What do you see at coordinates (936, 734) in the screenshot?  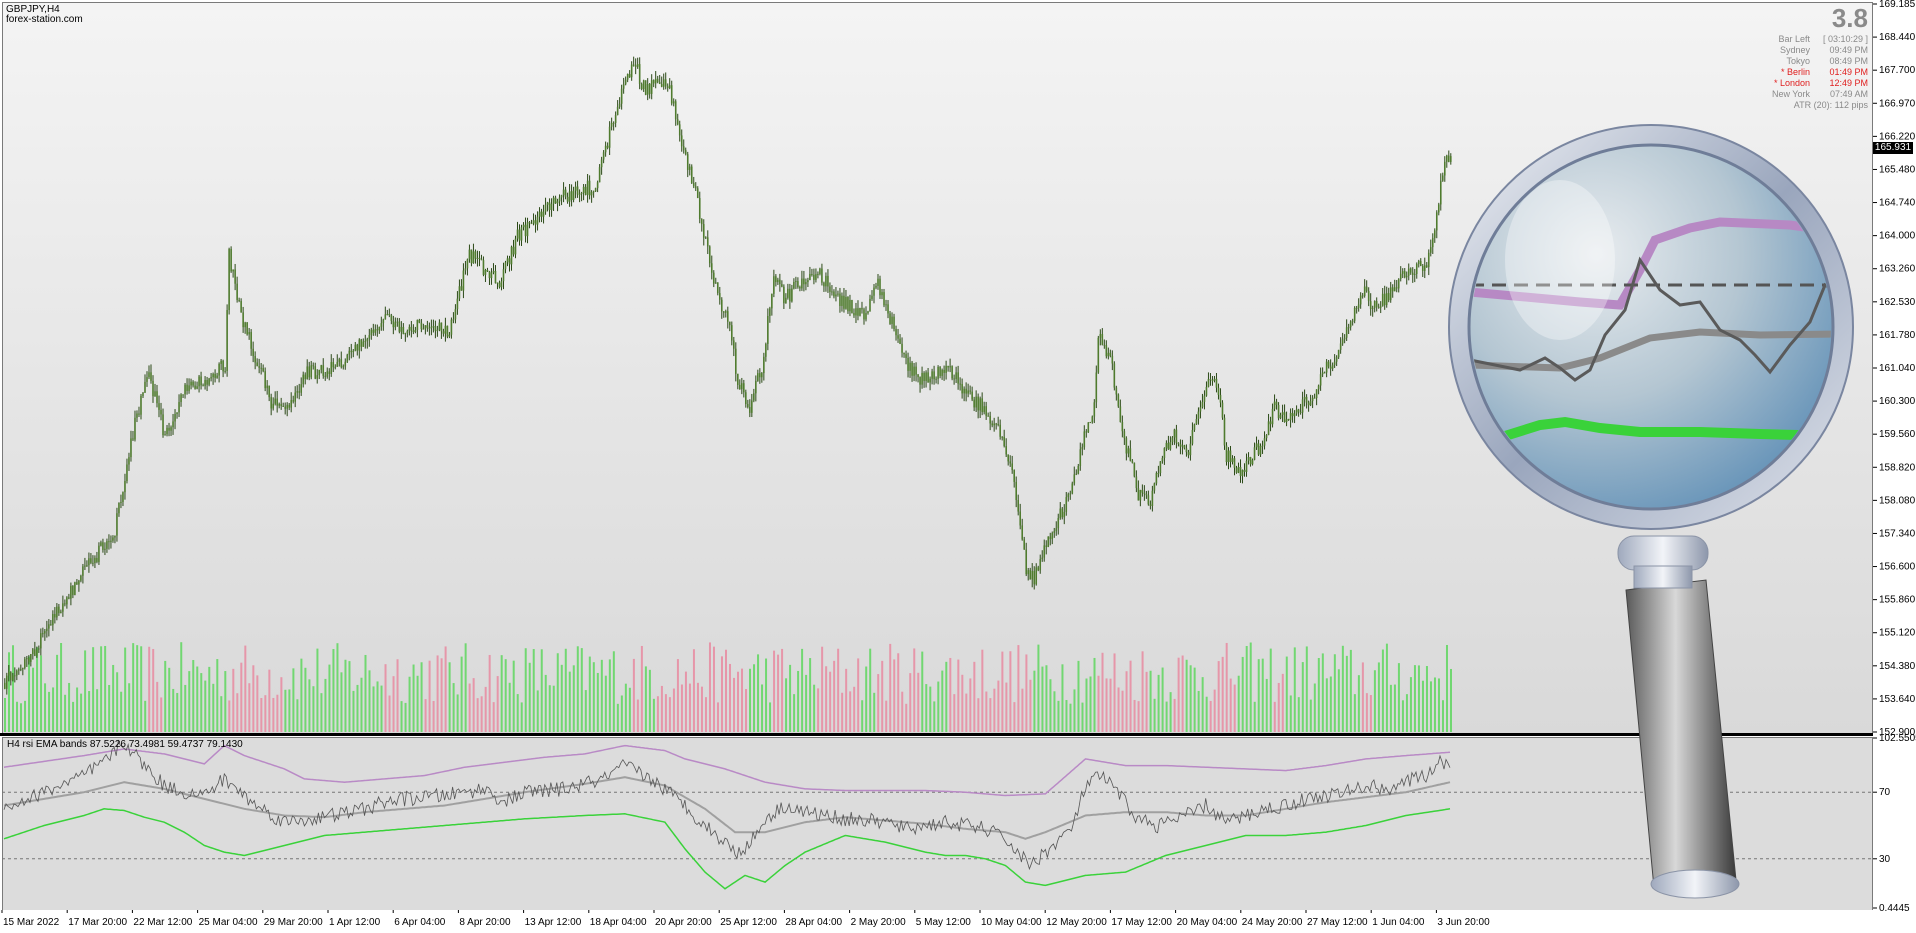 I see `panel-divider` at bounding box center [936, 734].